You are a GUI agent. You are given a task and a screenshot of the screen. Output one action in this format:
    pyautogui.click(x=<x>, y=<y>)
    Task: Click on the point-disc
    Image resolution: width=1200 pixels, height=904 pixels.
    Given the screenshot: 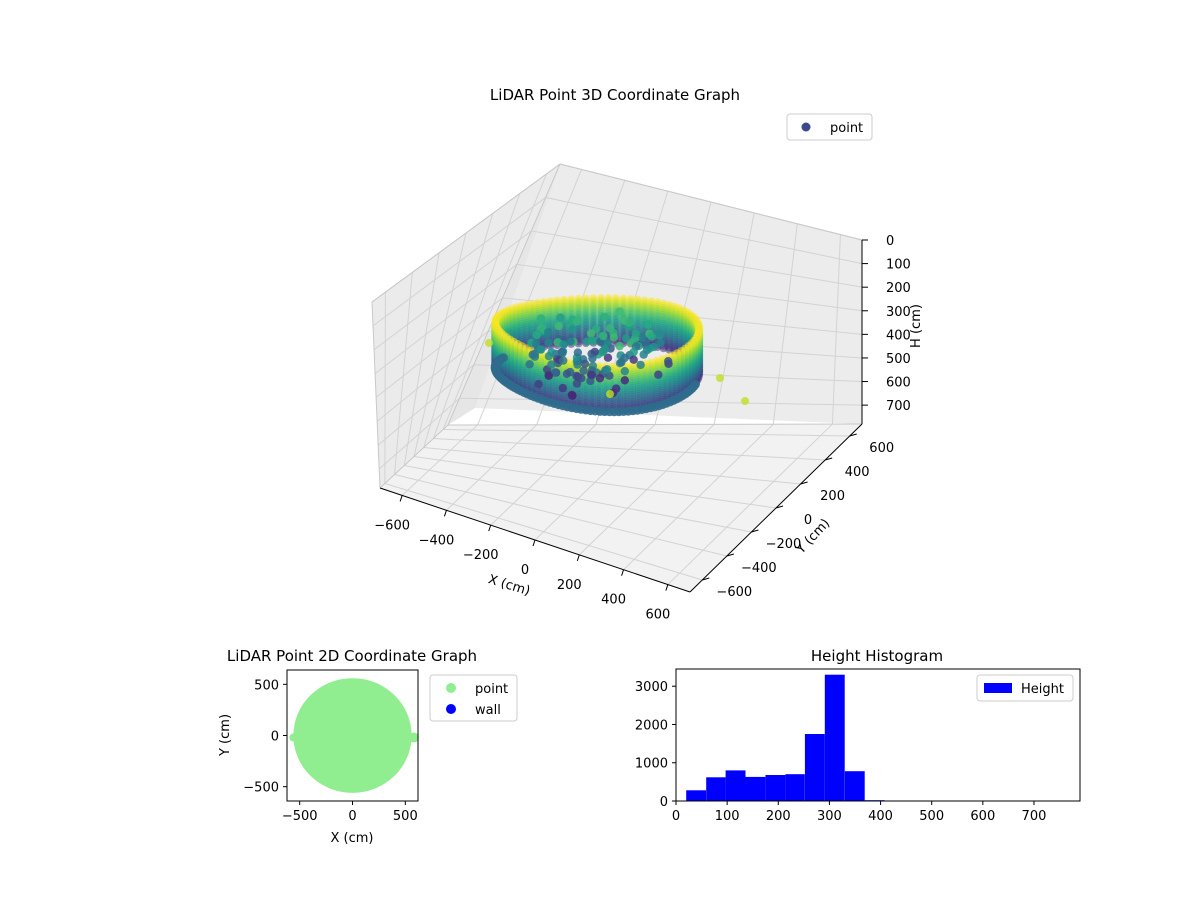 What is the action you would take?
    pyautogui.click(x=352, y=735)
    